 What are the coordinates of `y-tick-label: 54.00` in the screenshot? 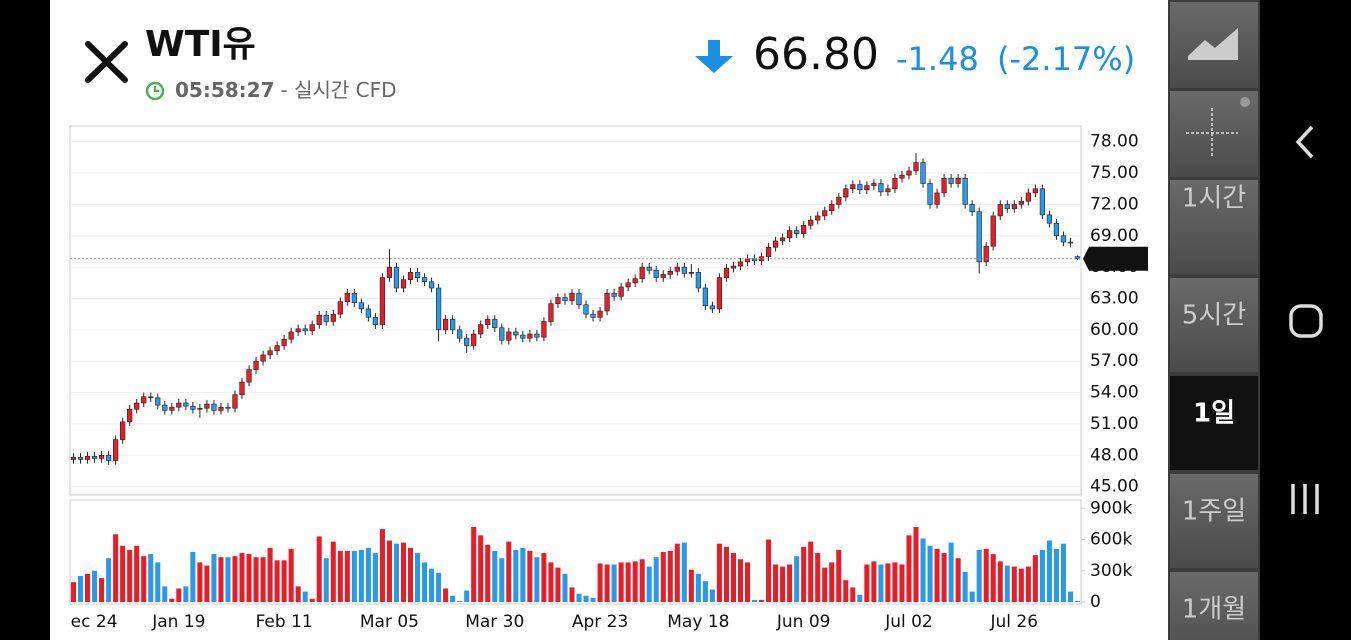 It's located at (1114, 393).